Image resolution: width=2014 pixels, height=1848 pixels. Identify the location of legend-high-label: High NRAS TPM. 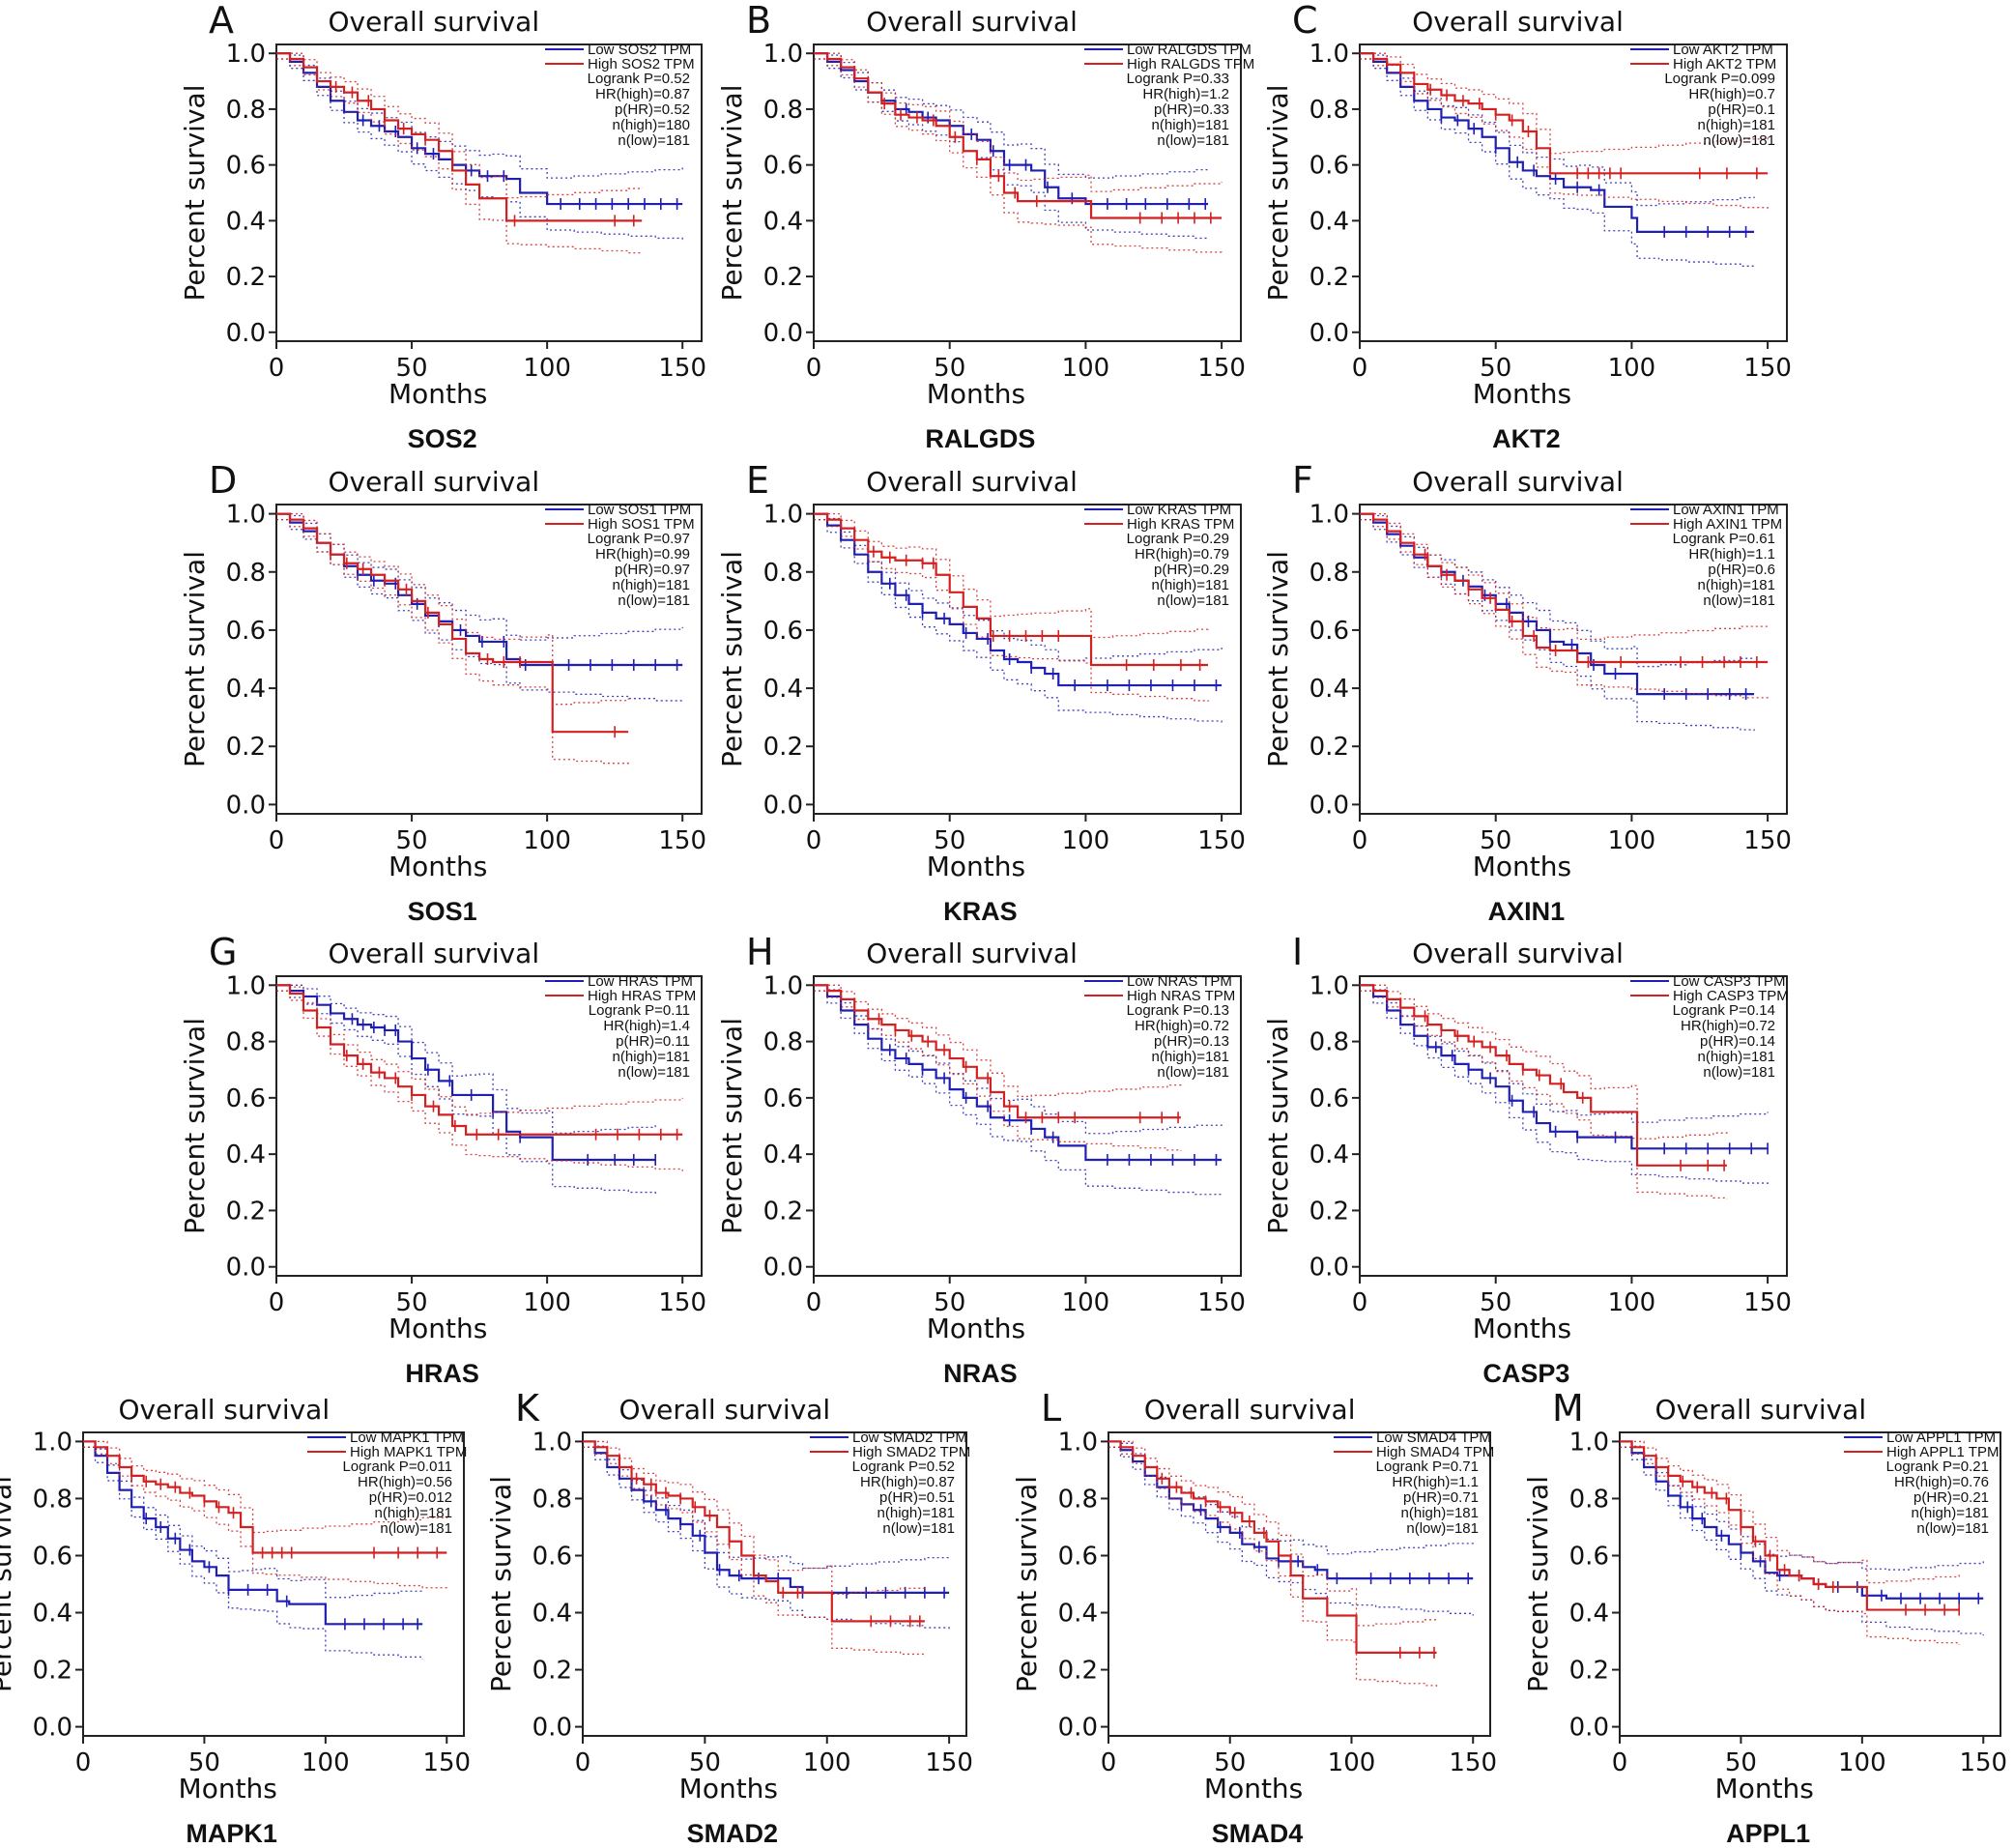
(1181, 996).